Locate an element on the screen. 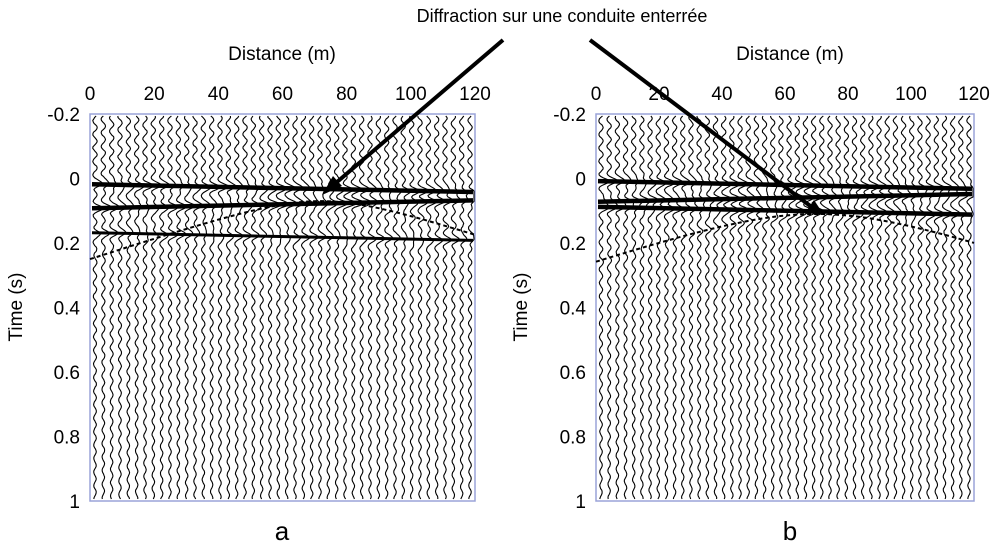  diffraction-hyperbola is located at coordinates (282, 230).